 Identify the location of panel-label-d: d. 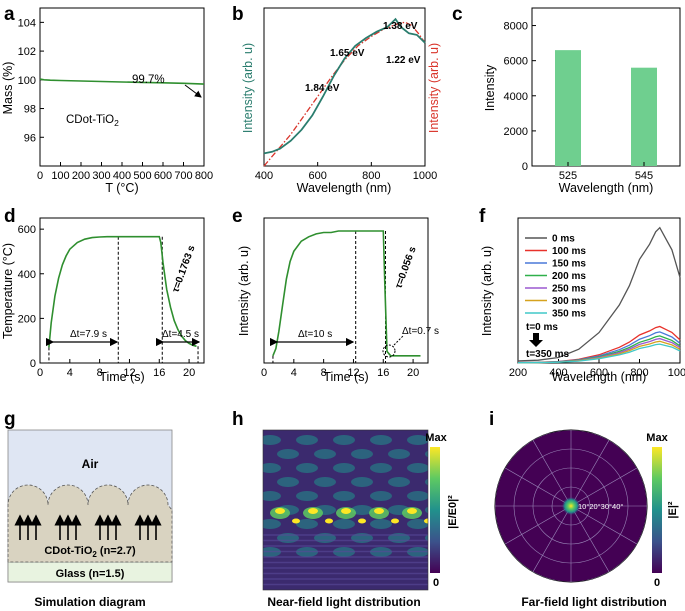
(10, 216).